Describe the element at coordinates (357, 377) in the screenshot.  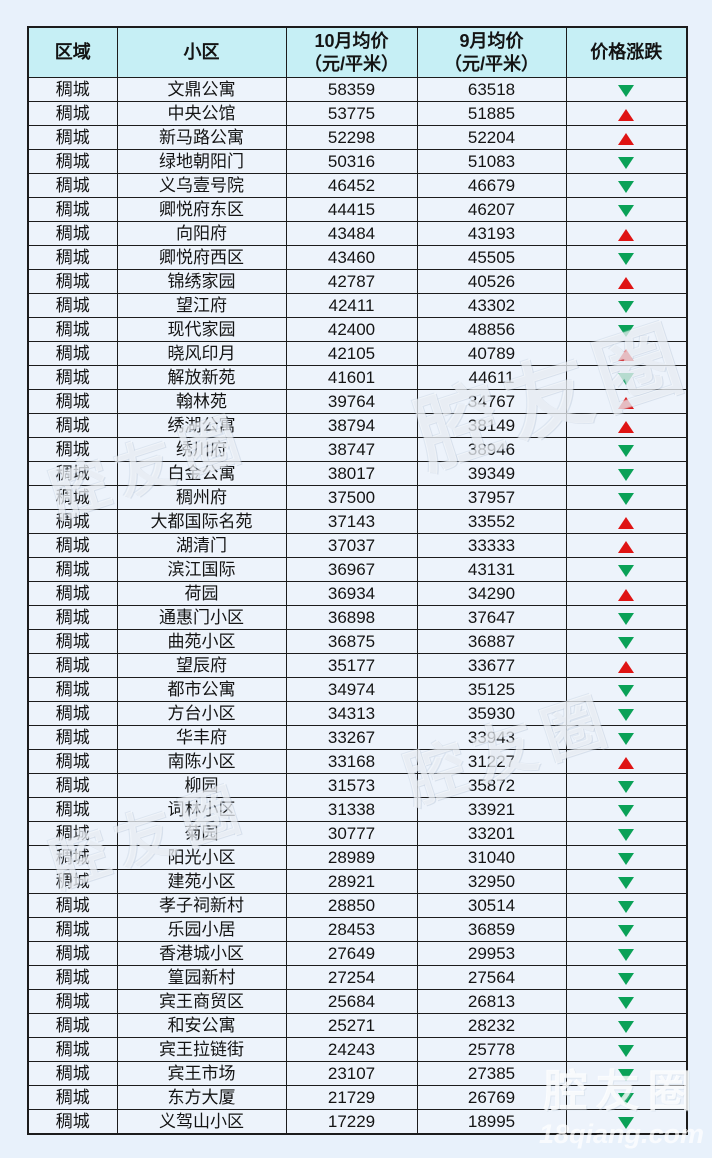
I see `table-row: 稠城 解放新苑 41601 44611` at that location.